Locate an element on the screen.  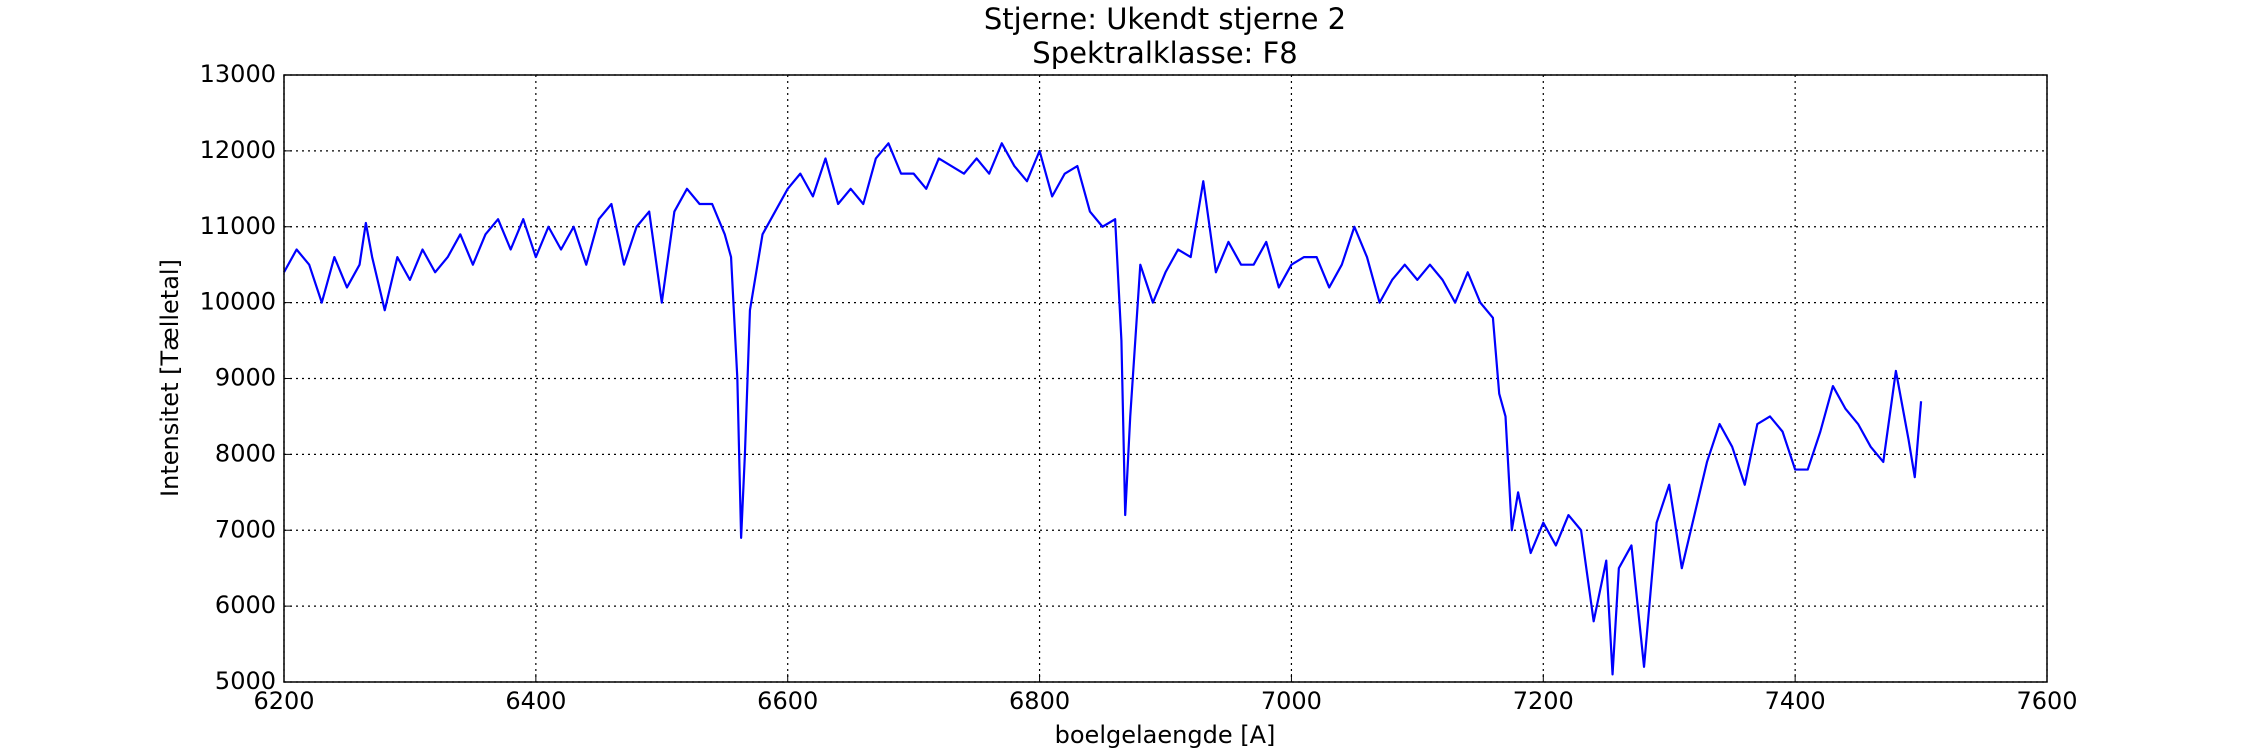
x-axis-label: boelgelaengde [A] is located at coordinates (1165, 735).